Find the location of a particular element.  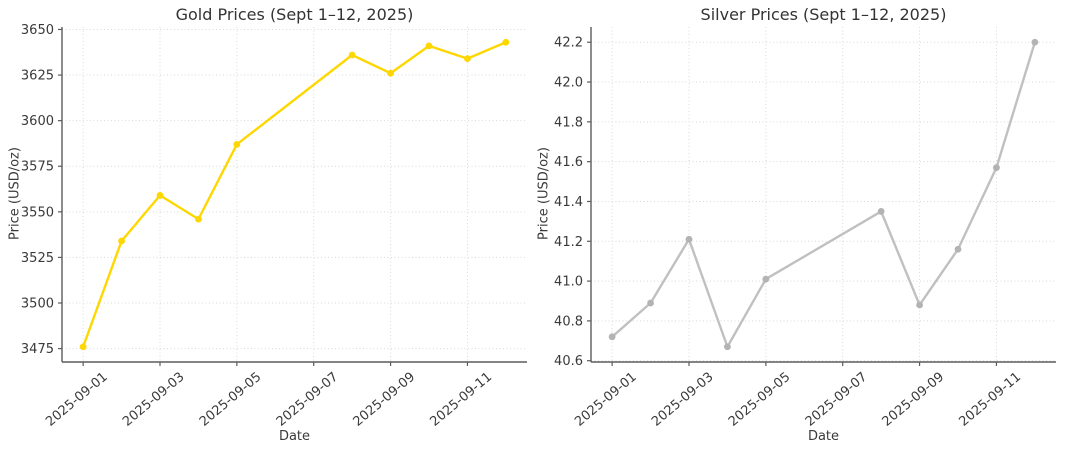

y-tick-label: 42.0 is located at coordinates (568, 83).